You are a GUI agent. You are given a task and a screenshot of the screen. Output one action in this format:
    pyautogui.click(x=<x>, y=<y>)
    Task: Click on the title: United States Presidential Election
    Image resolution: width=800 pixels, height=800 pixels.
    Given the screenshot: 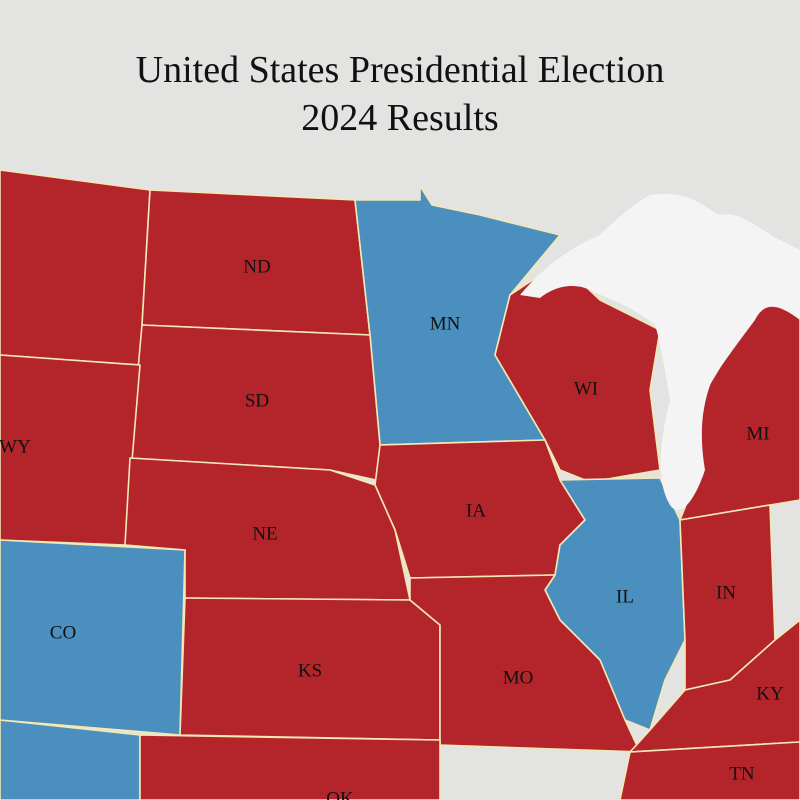 What is the action you would take?
    pyautogui.click(x=400, y=70)
    